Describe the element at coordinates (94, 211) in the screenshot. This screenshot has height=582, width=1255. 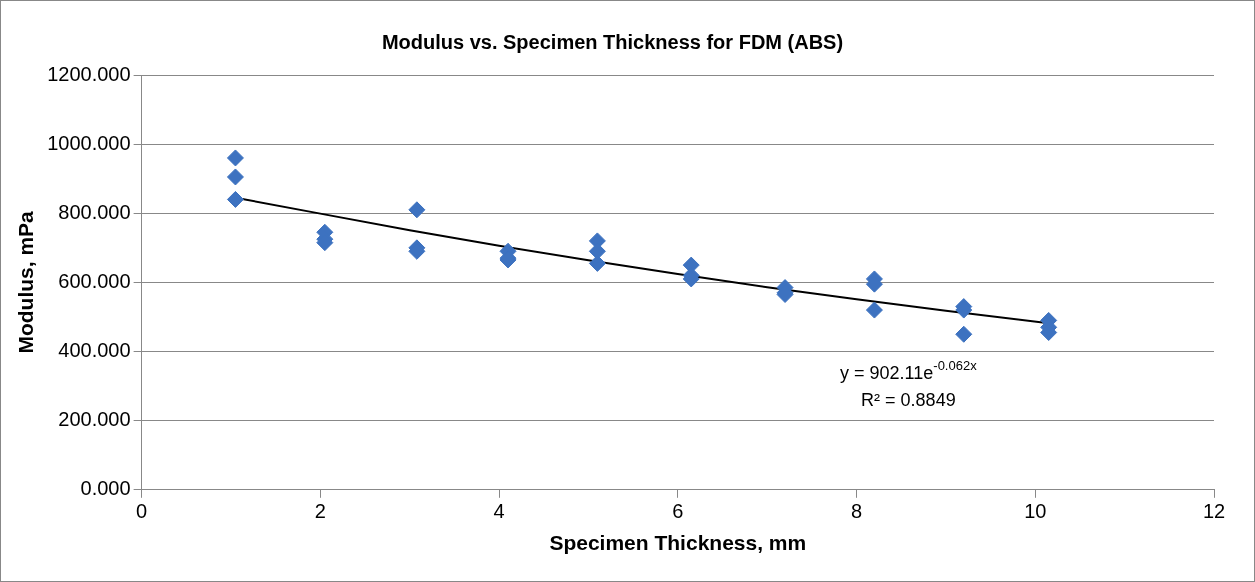
I see `y-tick-label: 800.000` at that location.